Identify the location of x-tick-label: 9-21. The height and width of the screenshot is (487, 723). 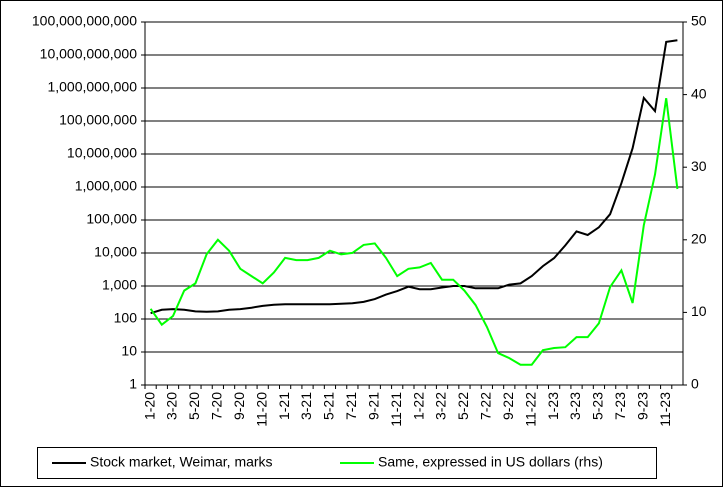
(373, 406).